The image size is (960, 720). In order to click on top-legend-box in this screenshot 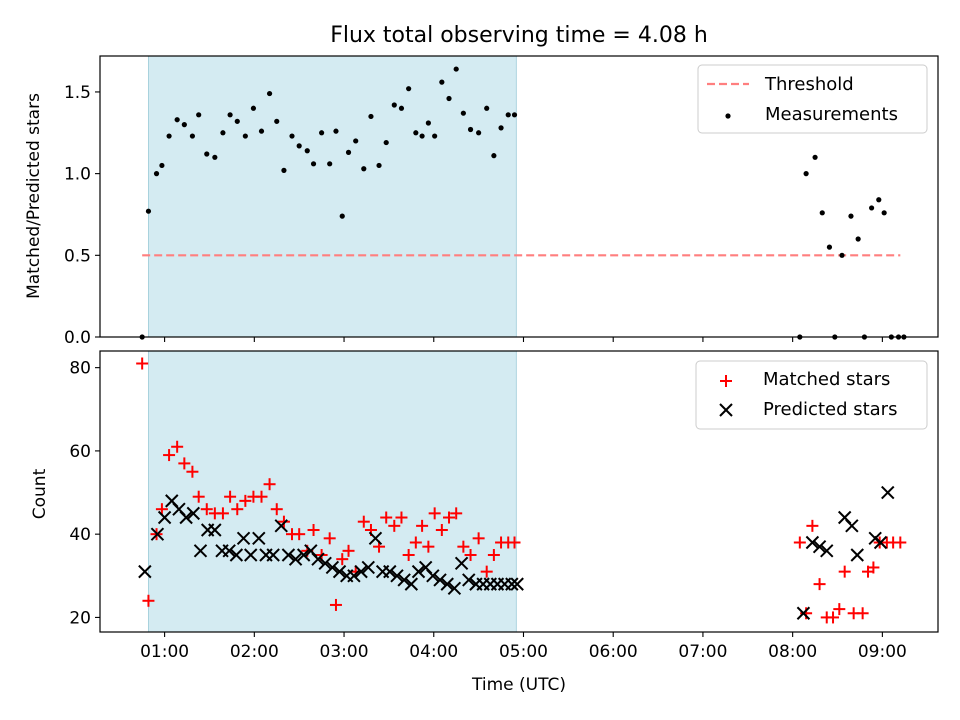, I will do `click(812, 99)`.